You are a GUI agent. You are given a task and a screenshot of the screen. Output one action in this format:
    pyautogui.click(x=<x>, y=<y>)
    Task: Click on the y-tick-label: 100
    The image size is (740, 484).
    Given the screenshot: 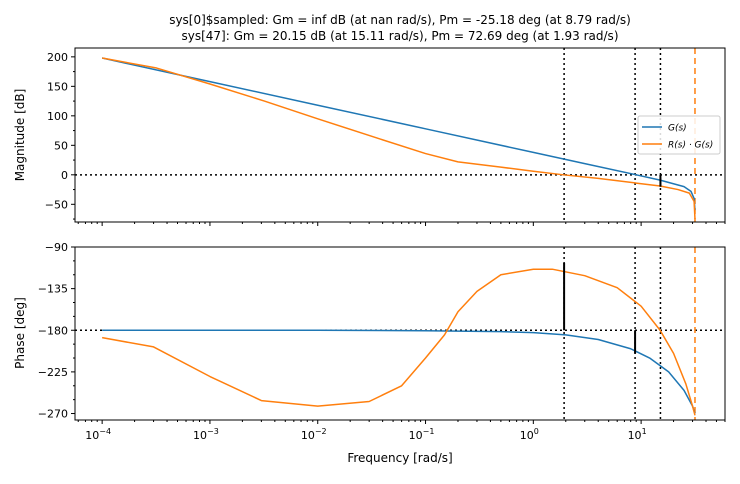 What is the action you would take?
    pyautogui.click(x=57, y=116)
    